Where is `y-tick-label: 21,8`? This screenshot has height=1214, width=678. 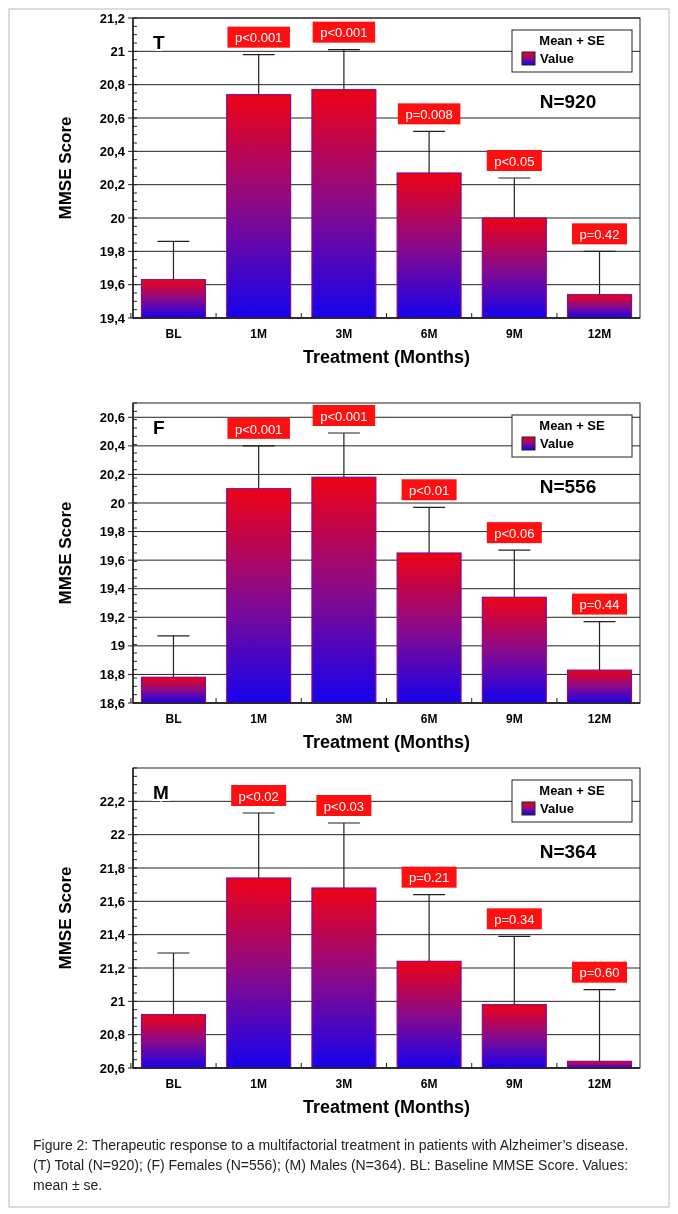 y-tick-label: 21,8 is located at coordinates (112, 868).